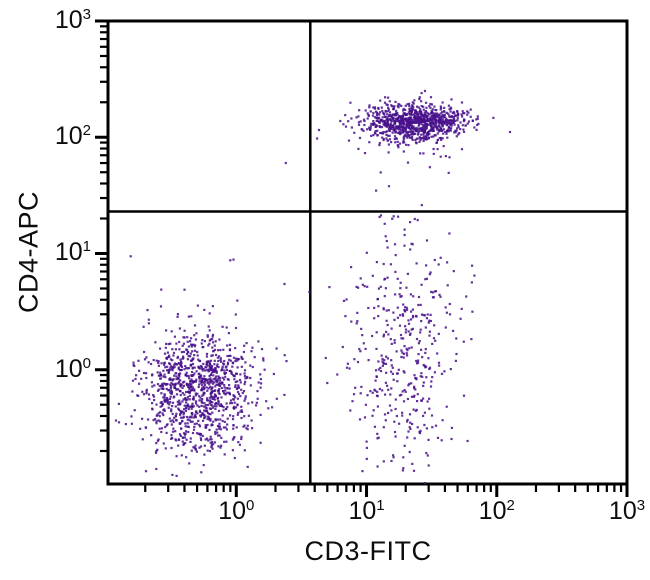  What do you see at coordinates (366, 511) in the screenshot?
I see `x-axis-tick-label: 101` at bounding box center [366, 511].